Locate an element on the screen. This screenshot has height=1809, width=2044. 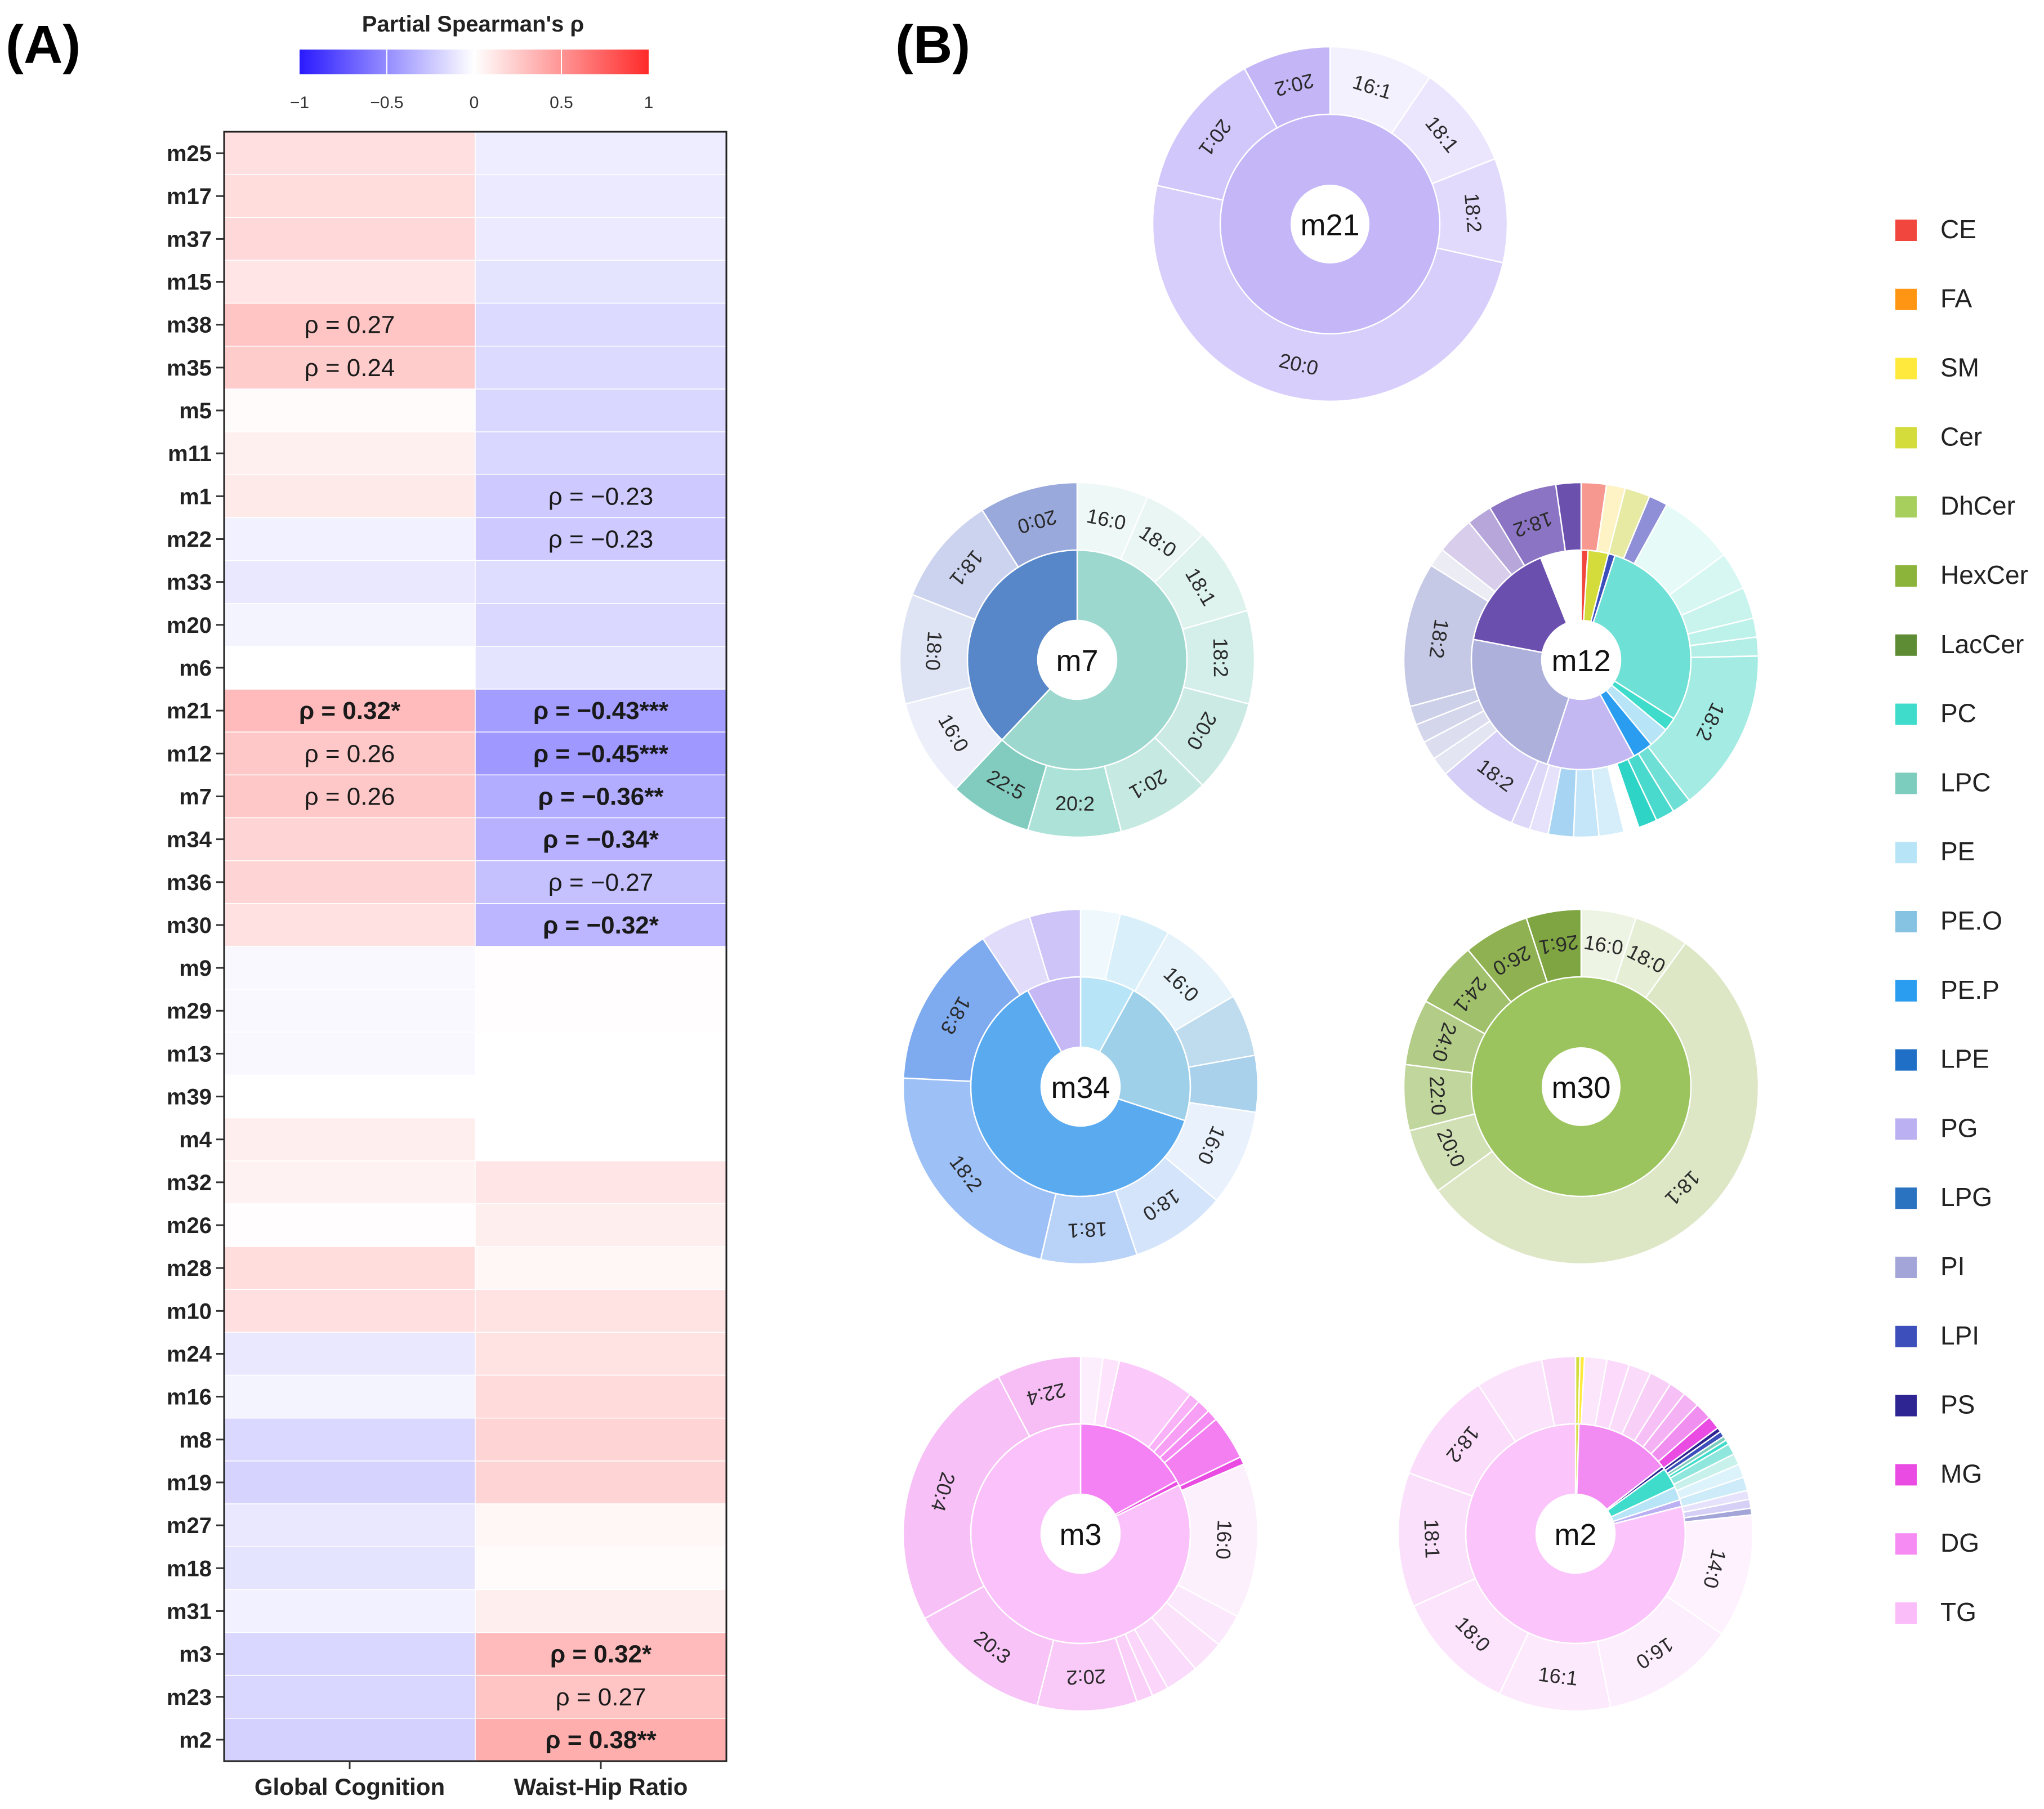
colorbar: Partial Spearman's ρ −1 −0.5 0 0.5 1 is located at coordinates (471, 62).